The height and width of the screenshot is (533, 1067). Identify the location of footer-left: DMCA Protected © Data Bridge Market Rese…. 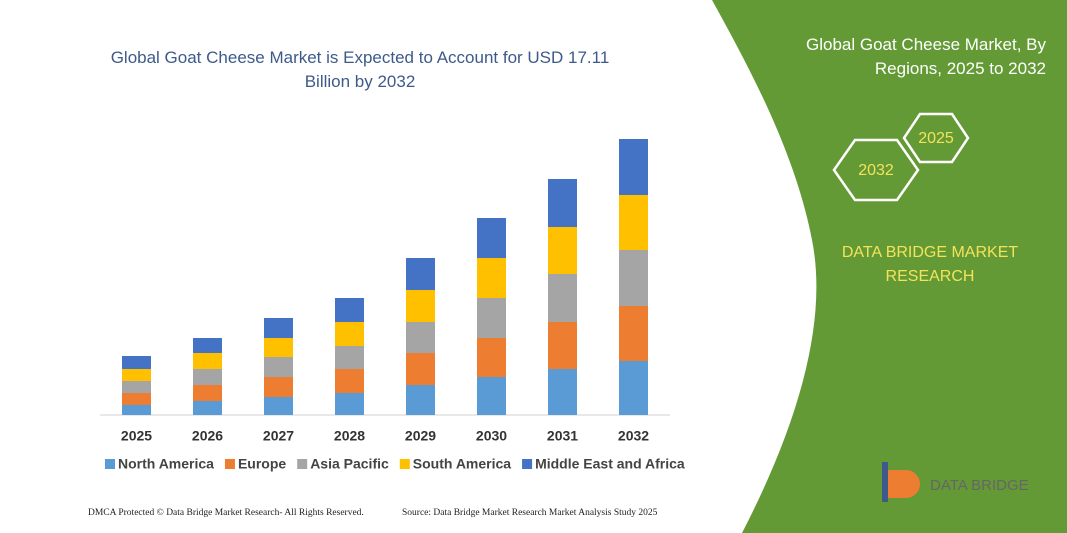
(226, 513).